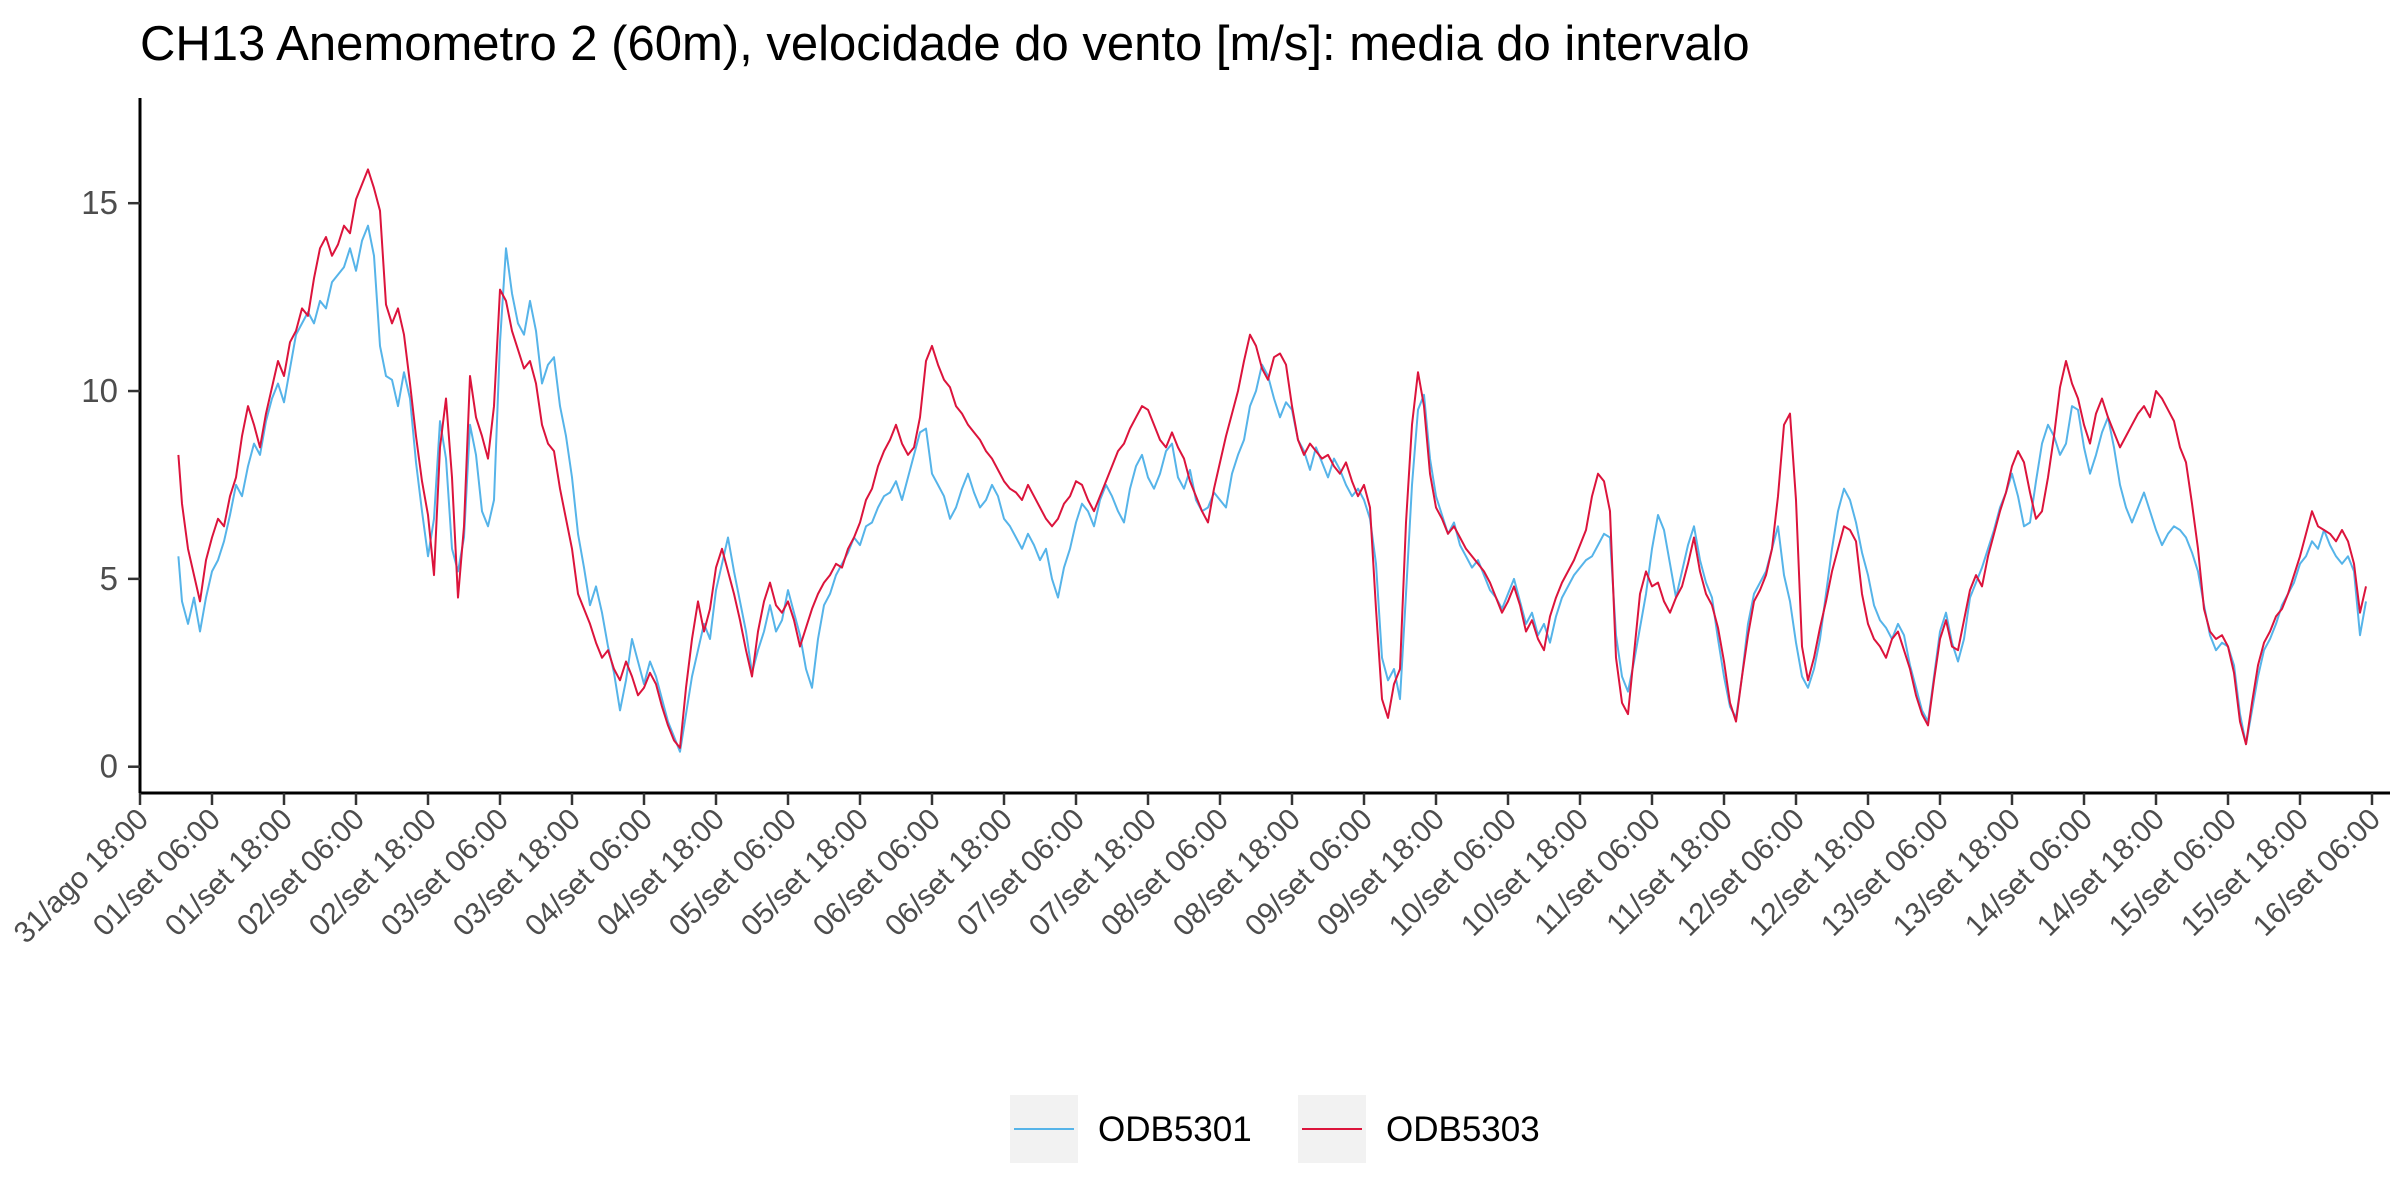 This screenshot has width=2400, height=1200. I want to click on y-tick-label: 15, so click(99, 202).